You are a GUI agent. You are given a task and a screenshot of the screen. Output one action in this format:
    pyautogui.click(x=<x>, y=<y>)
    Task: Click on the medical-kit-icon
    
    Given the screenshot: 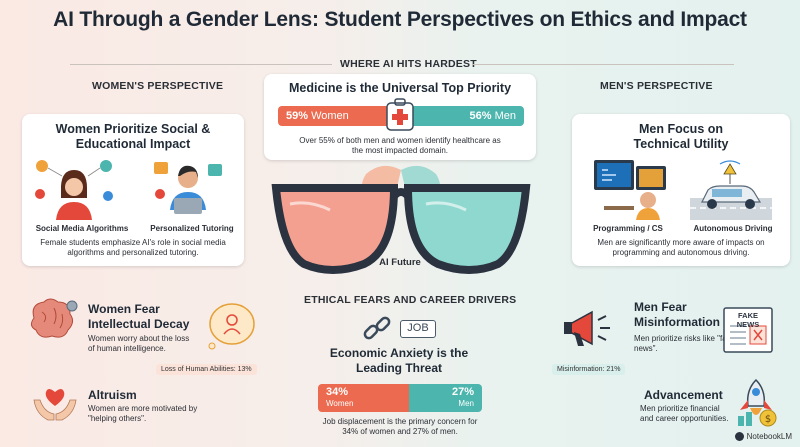 What is the action you would take?
    pyautogui.click(x=400, y=117)
    